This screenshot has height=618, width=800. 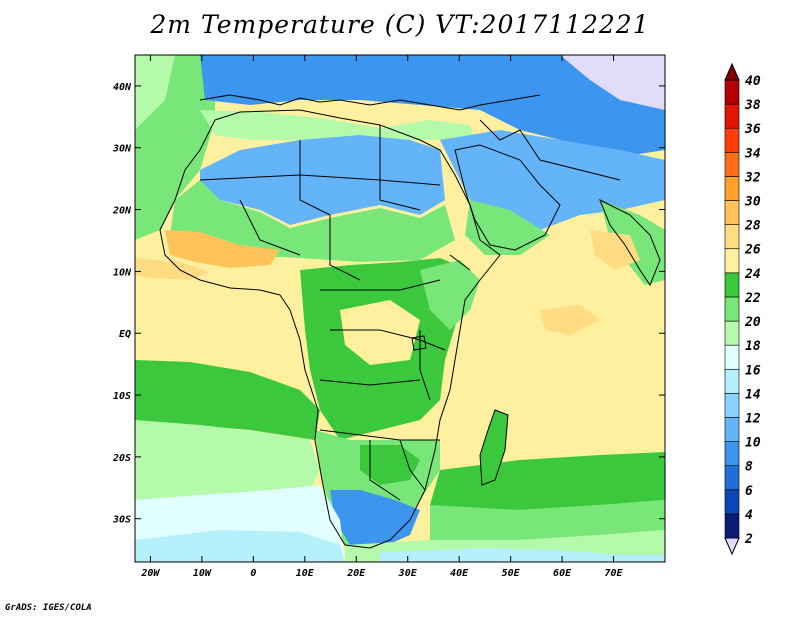 I want to click on colorbar-label: 38, so click(x=752, y=105).